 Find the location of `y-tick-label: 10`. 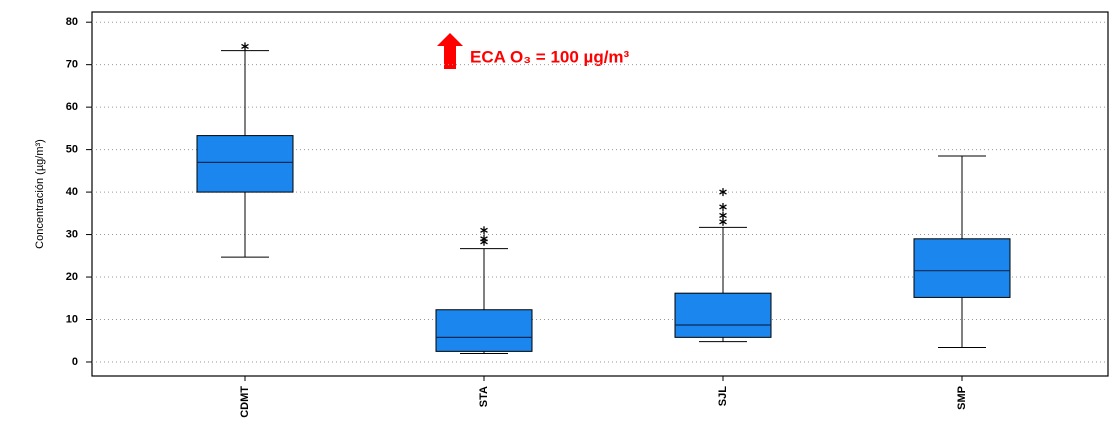

y-tick-label: 10 is located at coordinates (72, 319).